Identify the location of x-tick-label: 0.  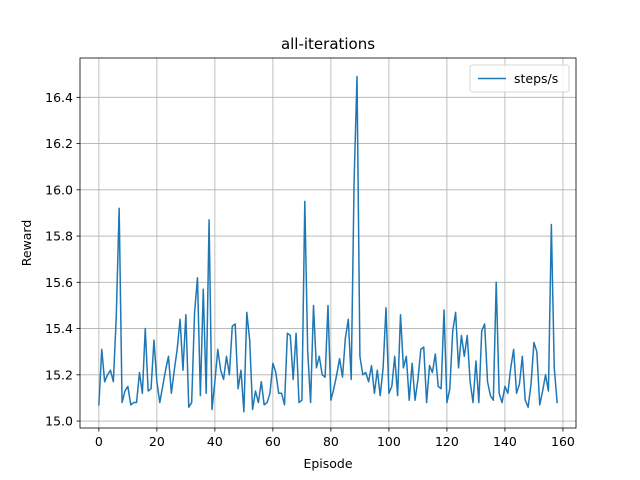
(99, 441).